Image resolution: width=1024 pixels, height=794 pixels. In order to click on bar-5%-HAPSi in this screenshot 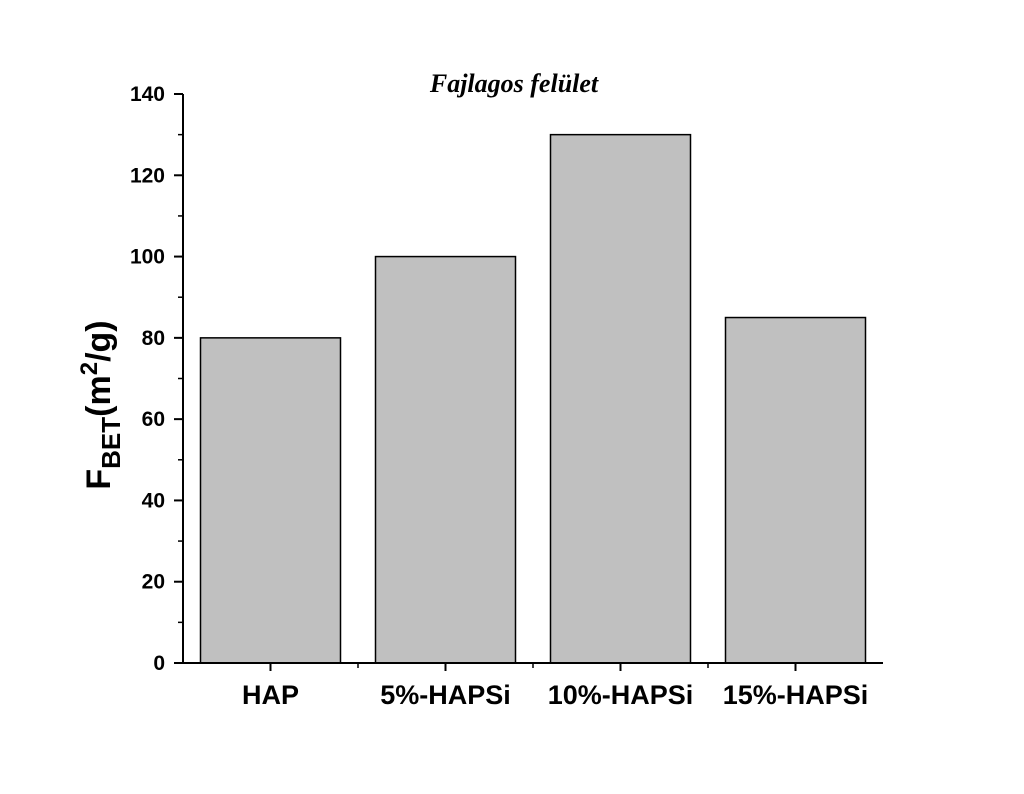, I will do `click(445, 459)`.